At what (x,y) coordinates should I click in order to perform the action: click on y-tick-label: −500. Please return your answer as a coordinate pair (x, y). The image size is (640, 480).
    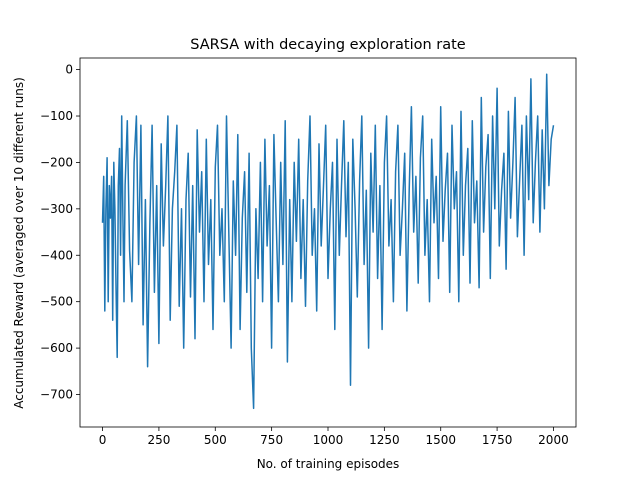
    Looking at the image, I should click on (56, 302).